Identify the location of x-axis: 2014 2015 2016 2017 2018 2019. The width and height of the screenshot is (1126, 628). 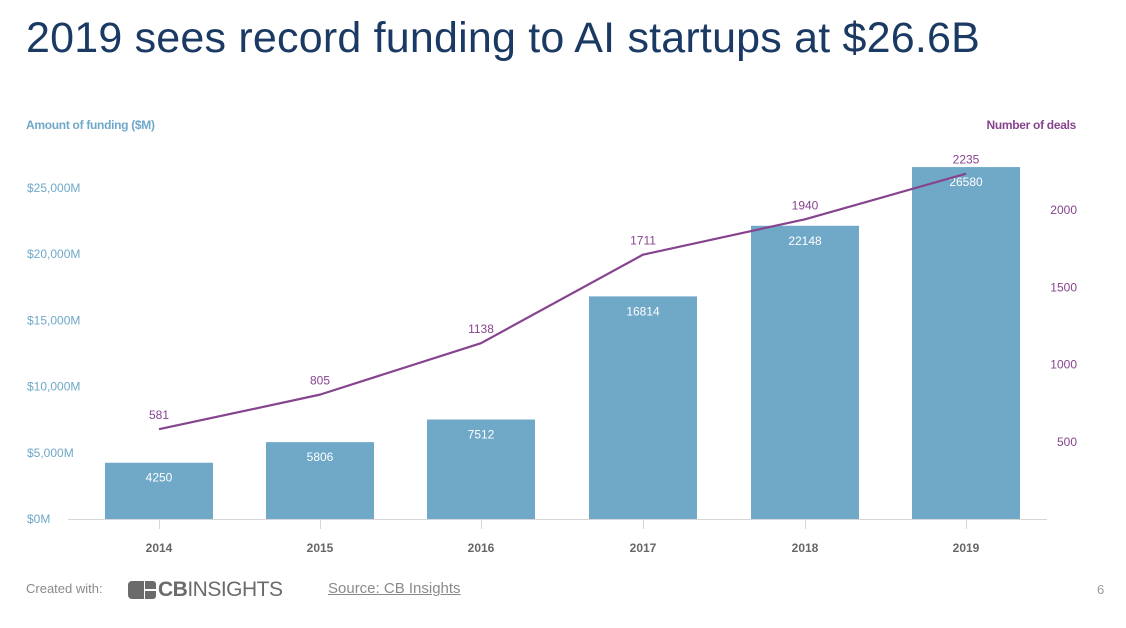
(557, 537).